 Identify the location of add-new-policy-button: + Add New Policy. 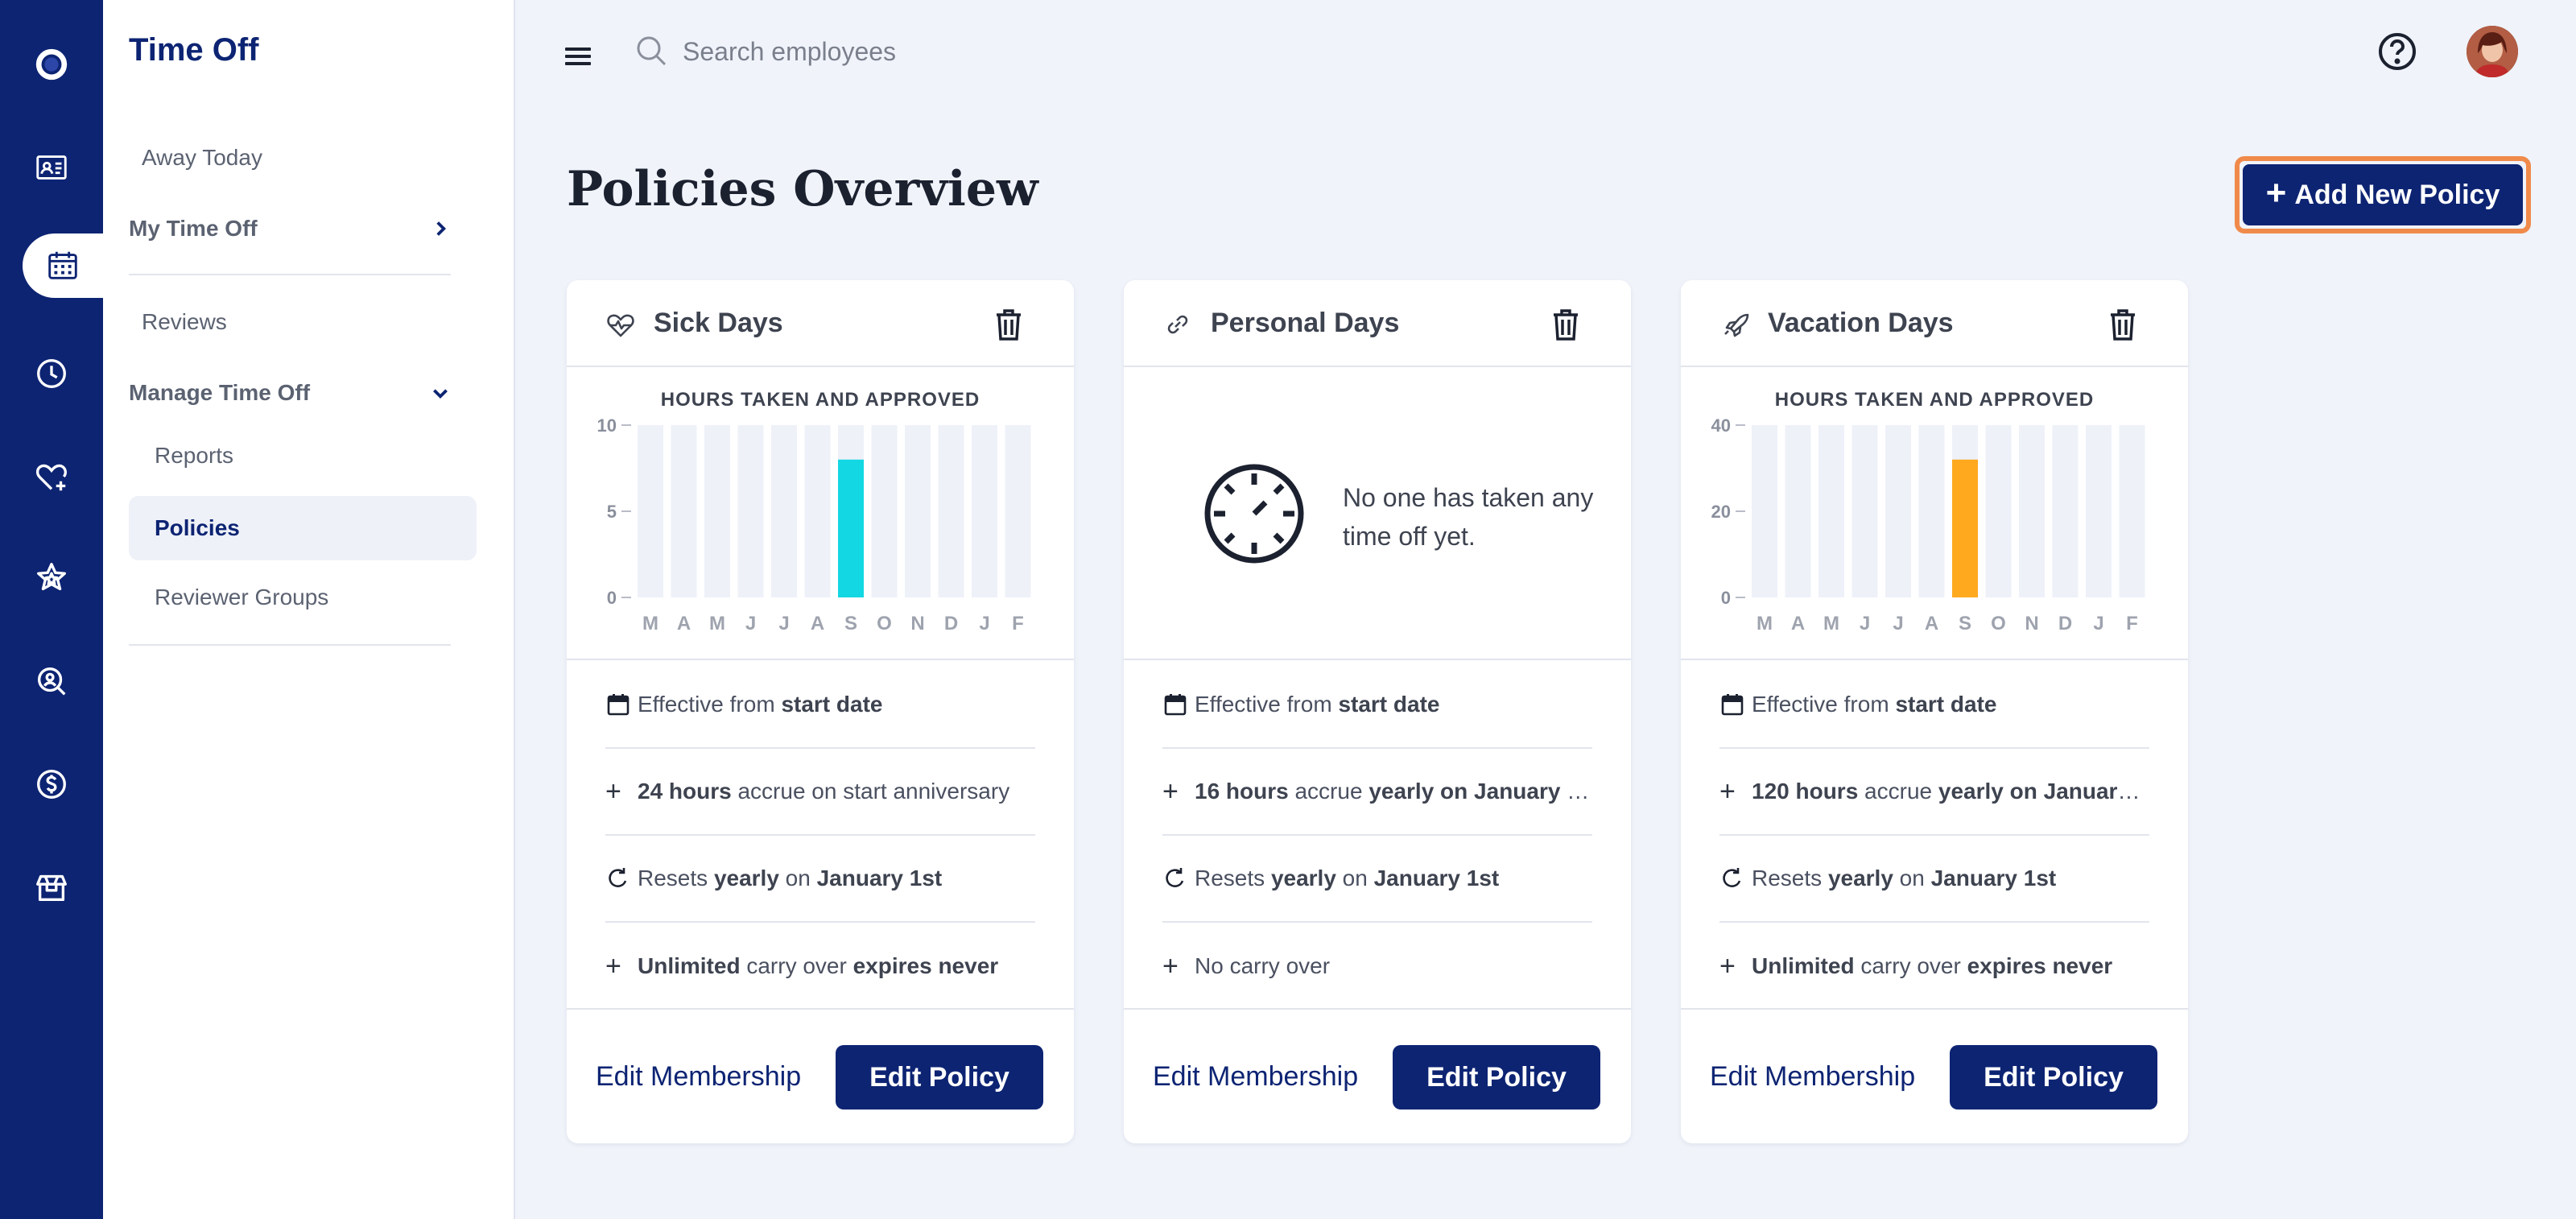
(2383, 195).